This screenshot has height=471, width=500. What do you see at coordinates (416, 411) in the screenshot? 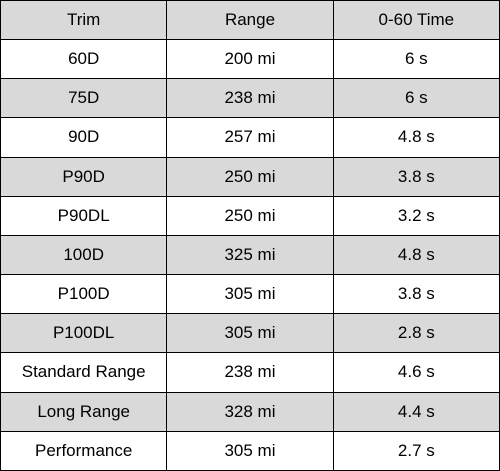
I see `table-cell: 4.4 s` at bounding box center [416, 411].